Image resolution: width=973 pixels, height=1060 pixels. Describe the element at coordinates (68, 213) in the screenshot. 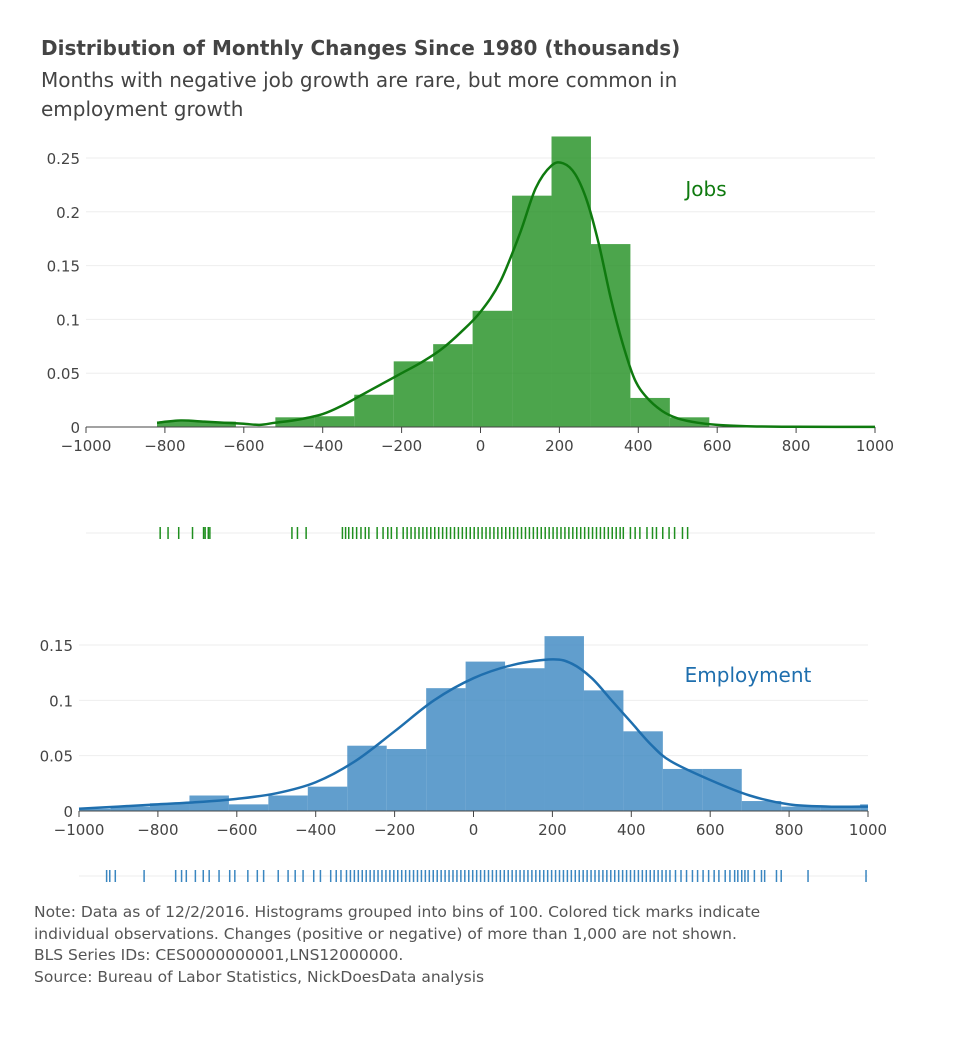

I see `y-tick-label: 0.2` at that location.